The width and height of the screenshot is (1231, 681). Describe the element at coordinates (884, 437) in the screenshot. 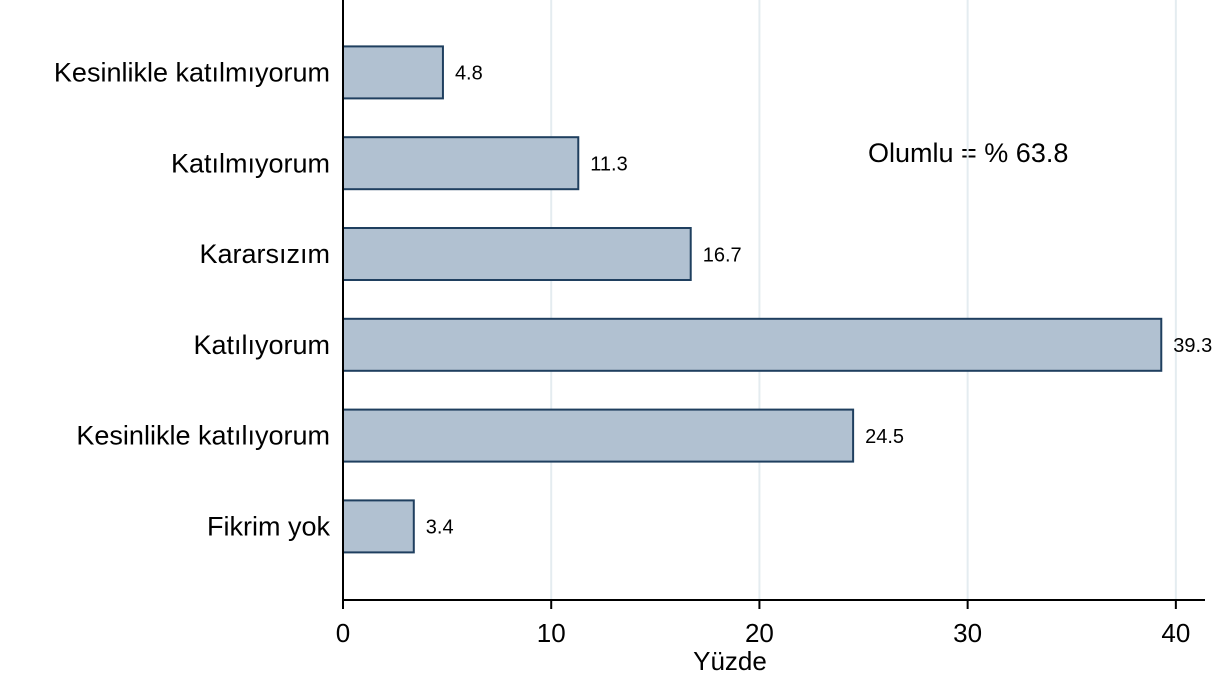

I see `value-label: 24.5` at that location.